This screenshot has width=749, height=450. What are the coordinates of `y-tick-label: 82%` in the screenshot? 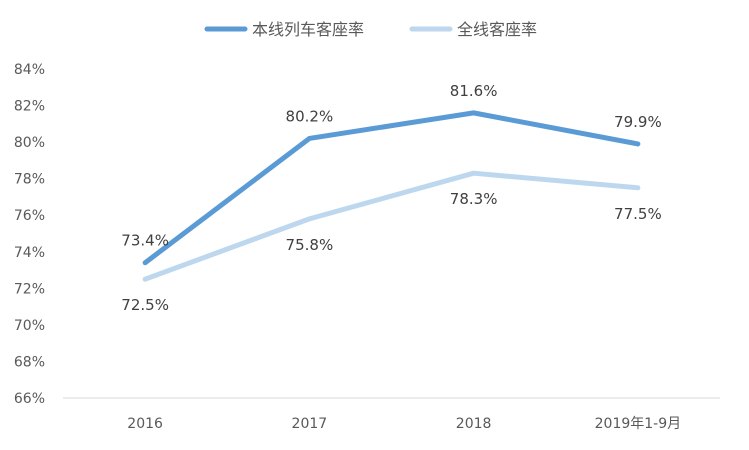 It's located at (29, 107).